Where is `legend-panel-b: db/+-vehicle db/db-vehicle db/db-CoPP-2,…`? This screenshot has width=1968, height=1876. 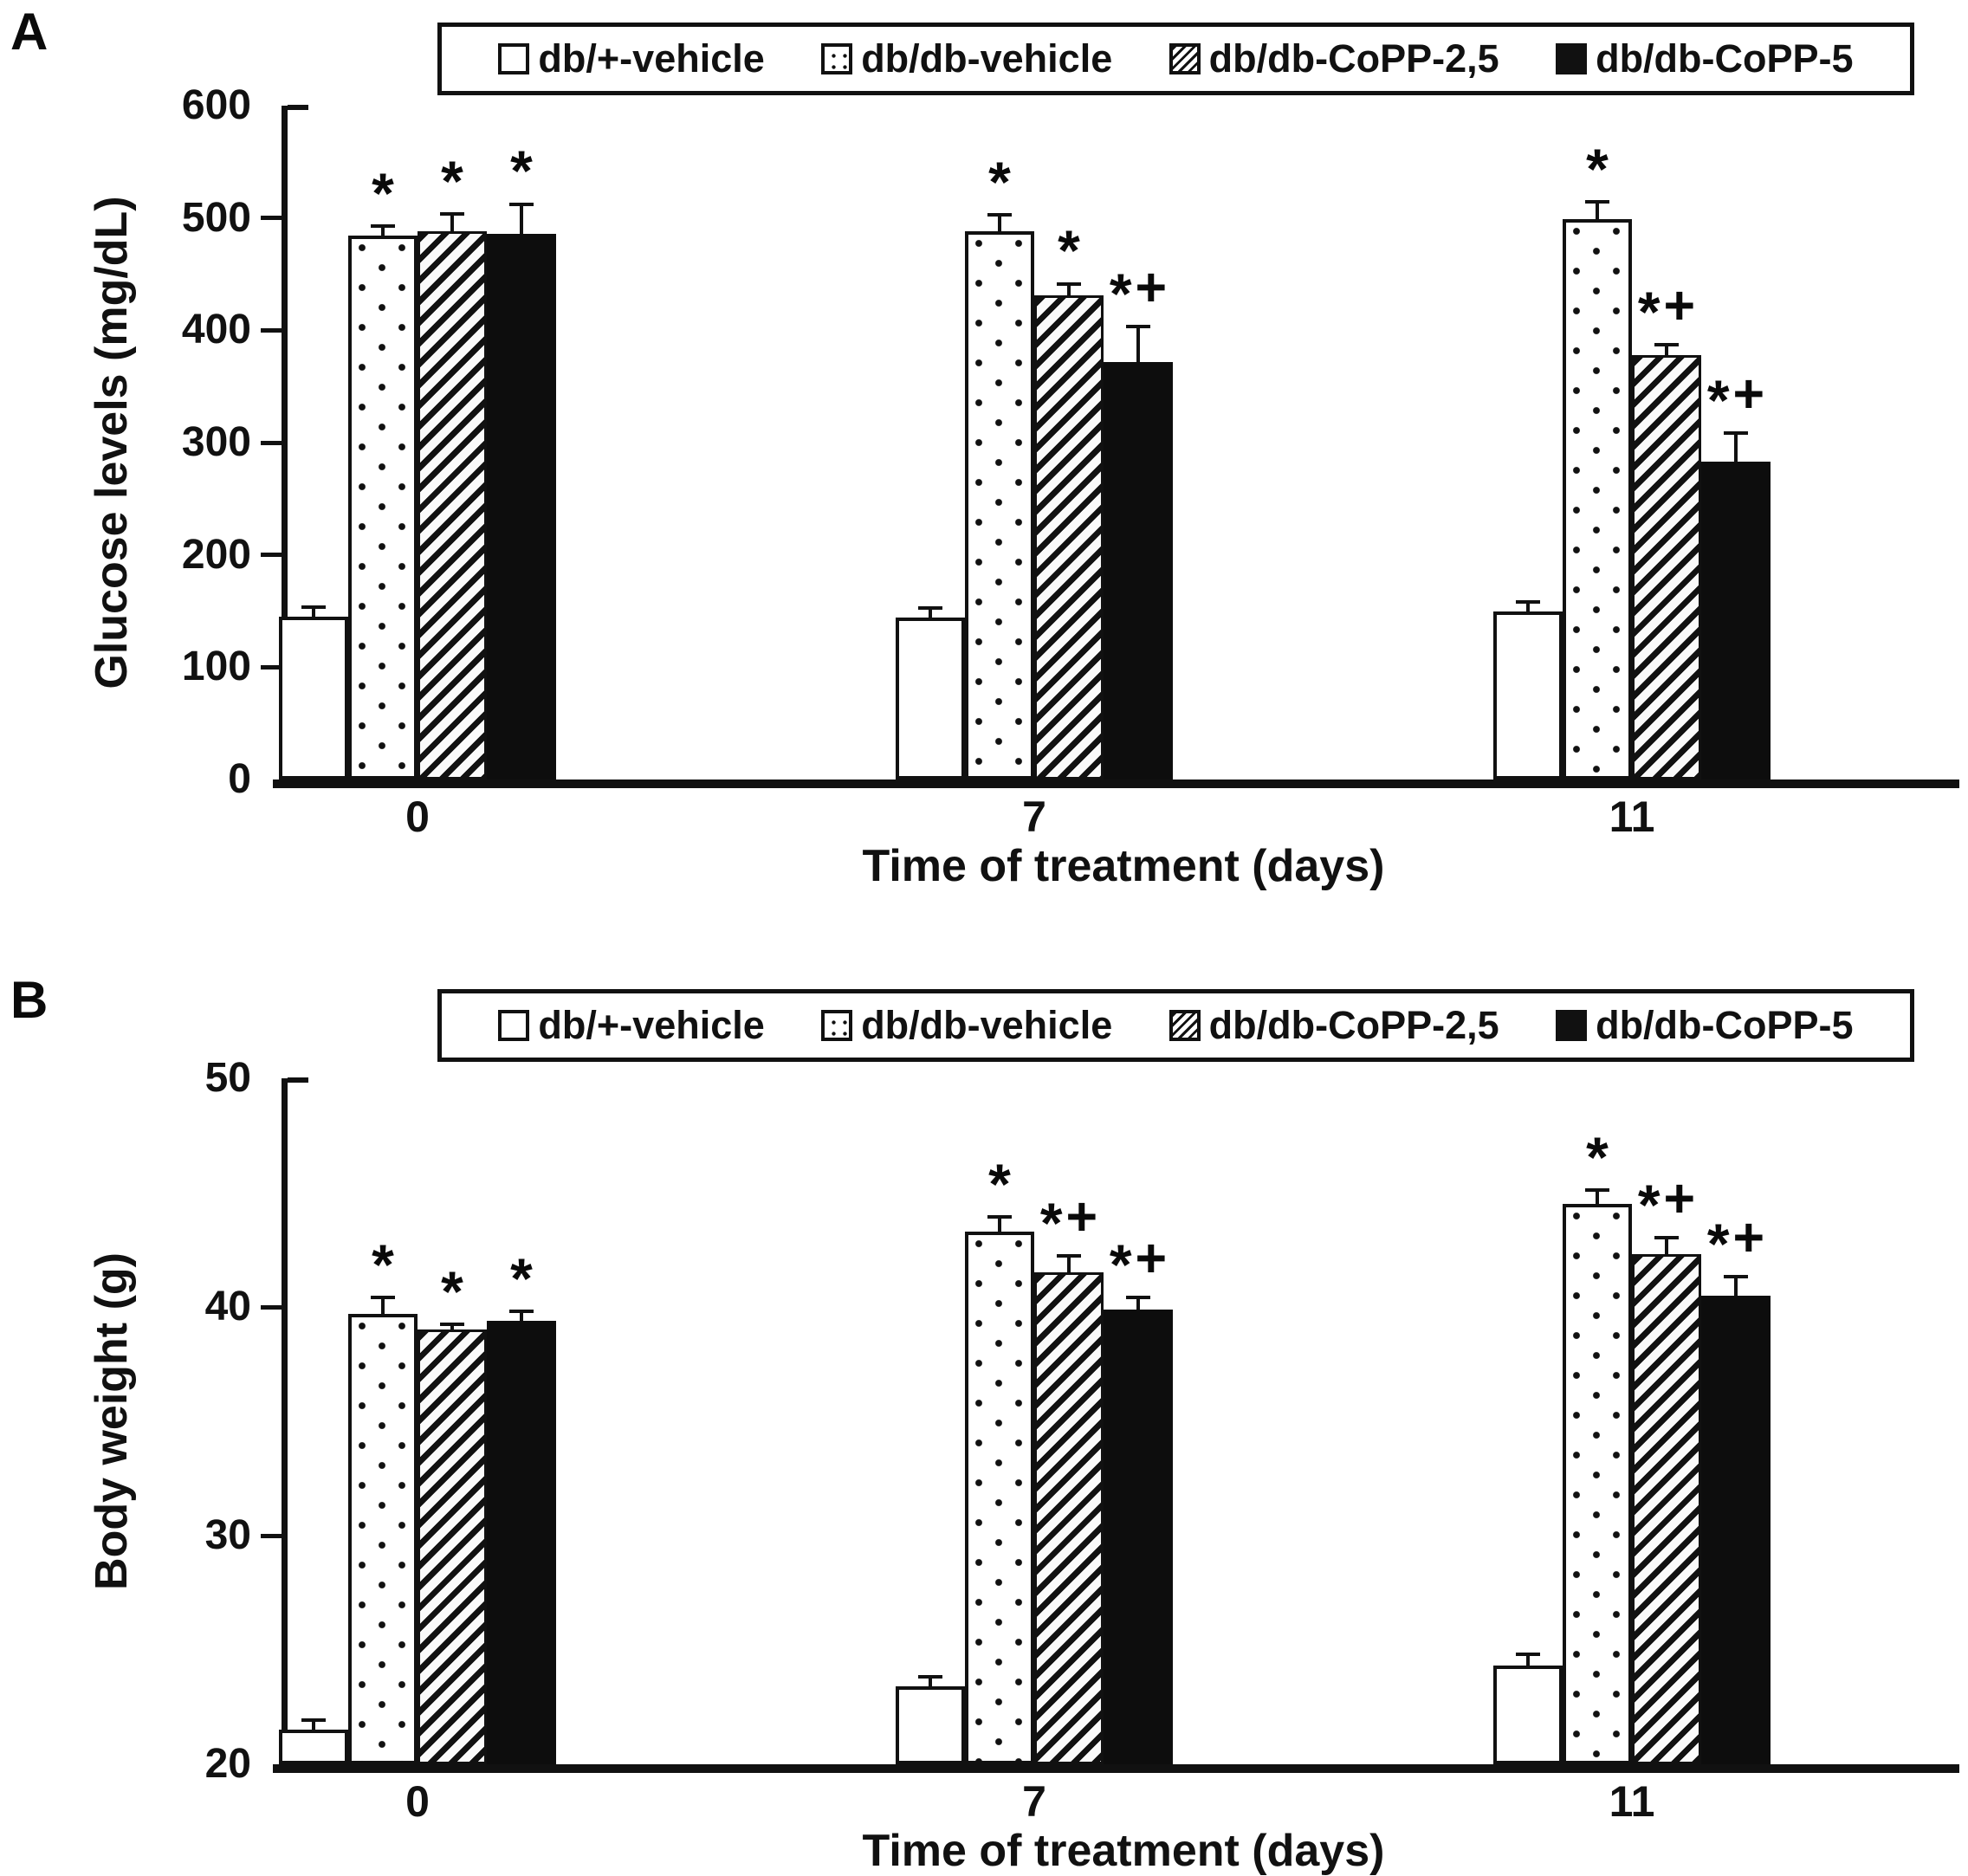 legend-panel-b: db/+-vehicle db/db-vehicle db/db-CoPP-2,… is located at coordinates (1175, 1025).